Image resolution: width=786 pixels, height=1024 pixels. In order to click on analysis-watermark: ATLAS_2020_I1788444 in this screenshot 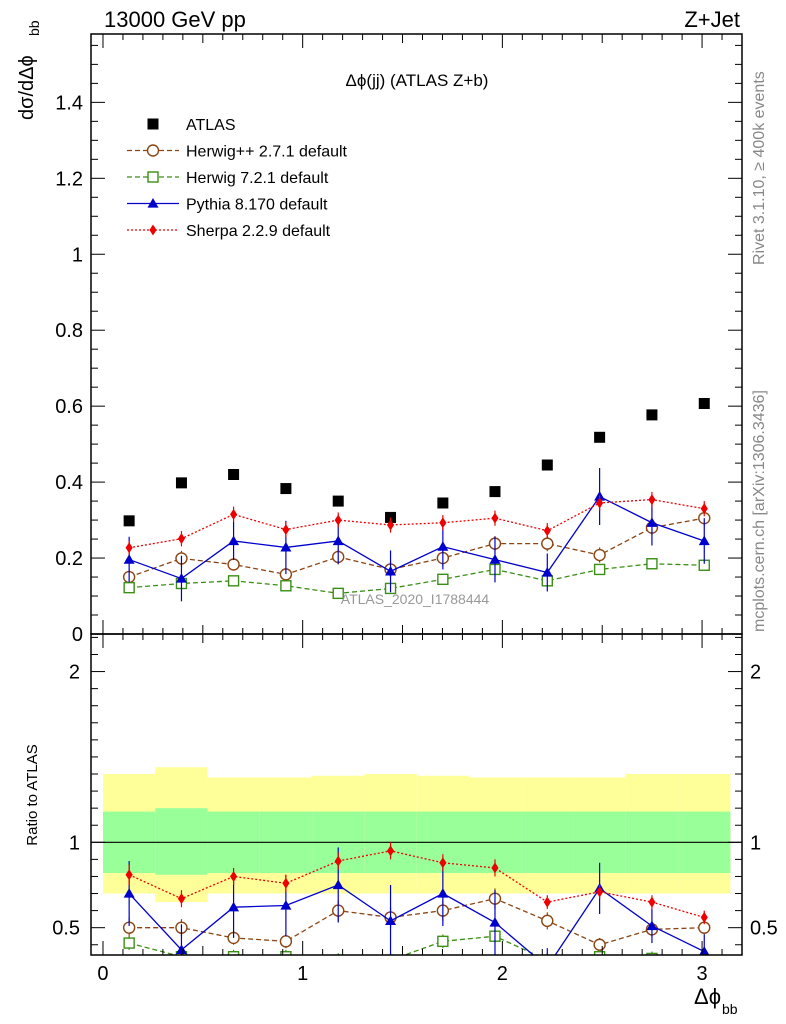, I will do `click(415, 599)`.